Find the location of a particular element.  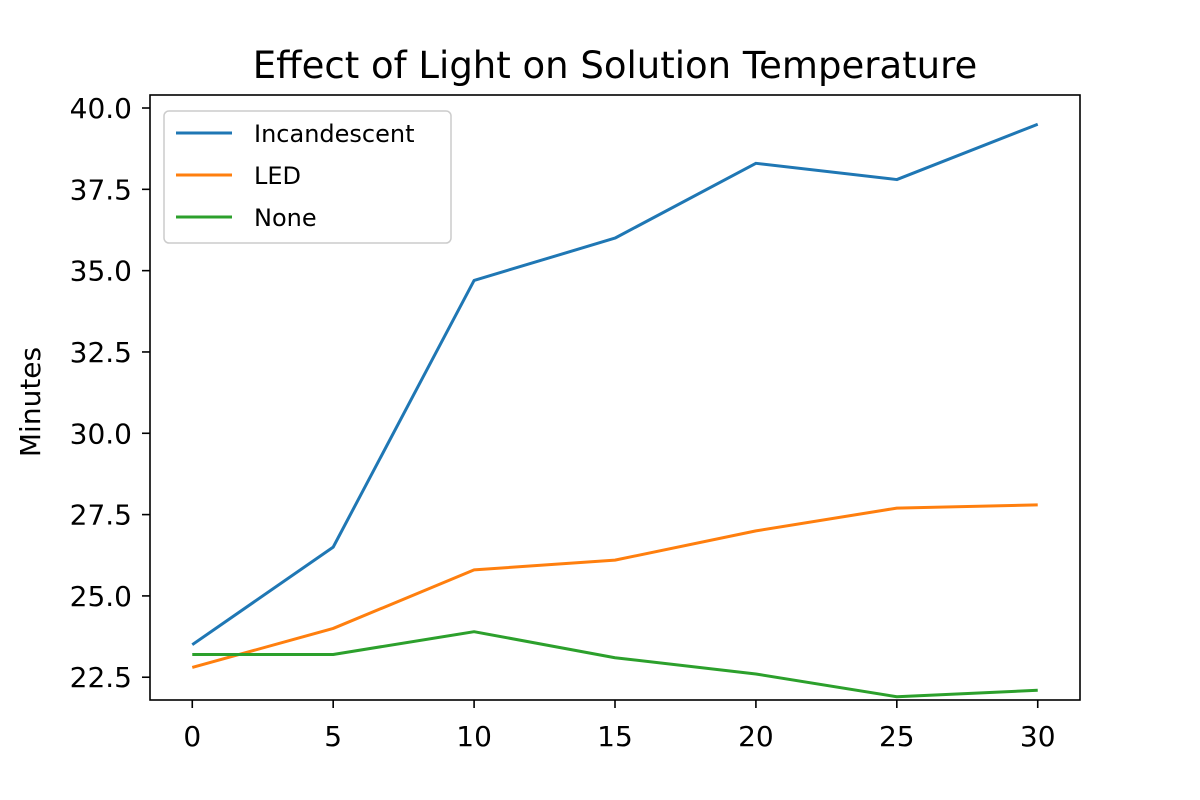

x-tick-label: 0 is located at coordinates (192, 736).